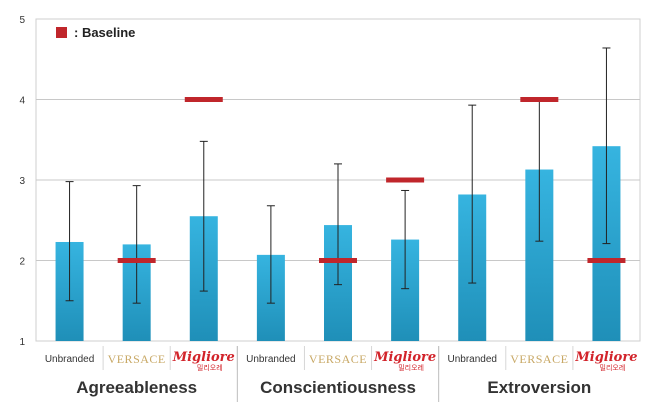  What do you see at coordinates (411, 367) in the screenshot?
I see `category-sublabel-5: 밀리오레` at bounding box center [411, 367].